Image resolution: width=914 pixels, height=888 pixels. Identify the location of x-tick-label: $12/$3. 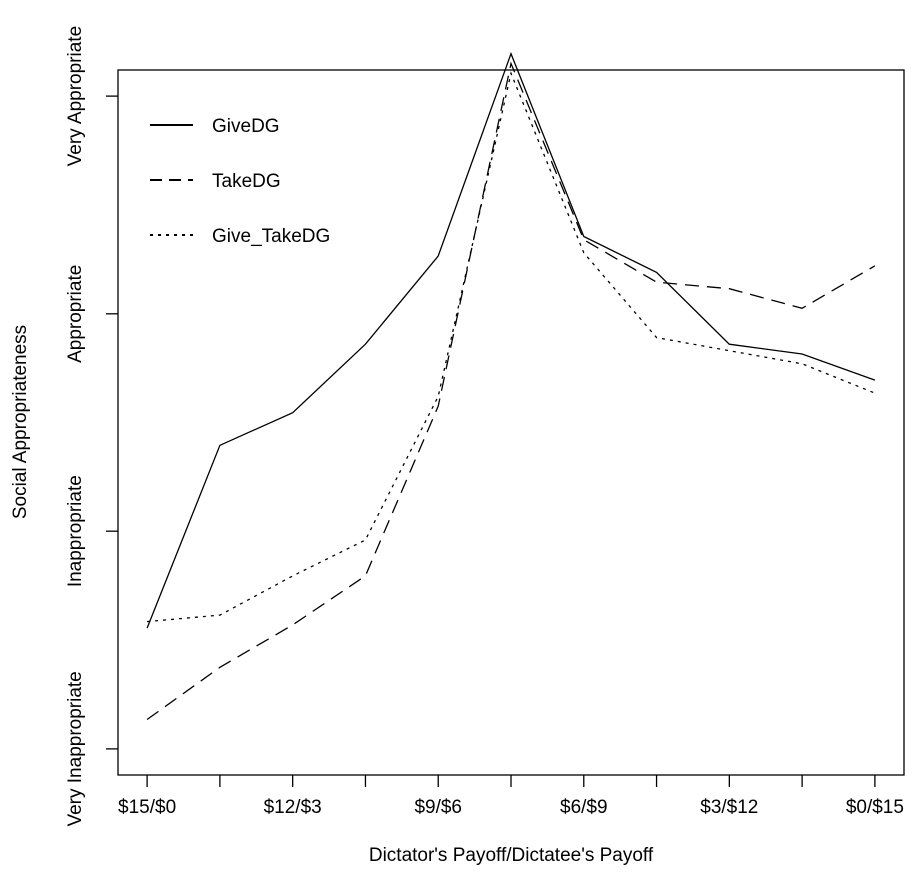
(293, 807).